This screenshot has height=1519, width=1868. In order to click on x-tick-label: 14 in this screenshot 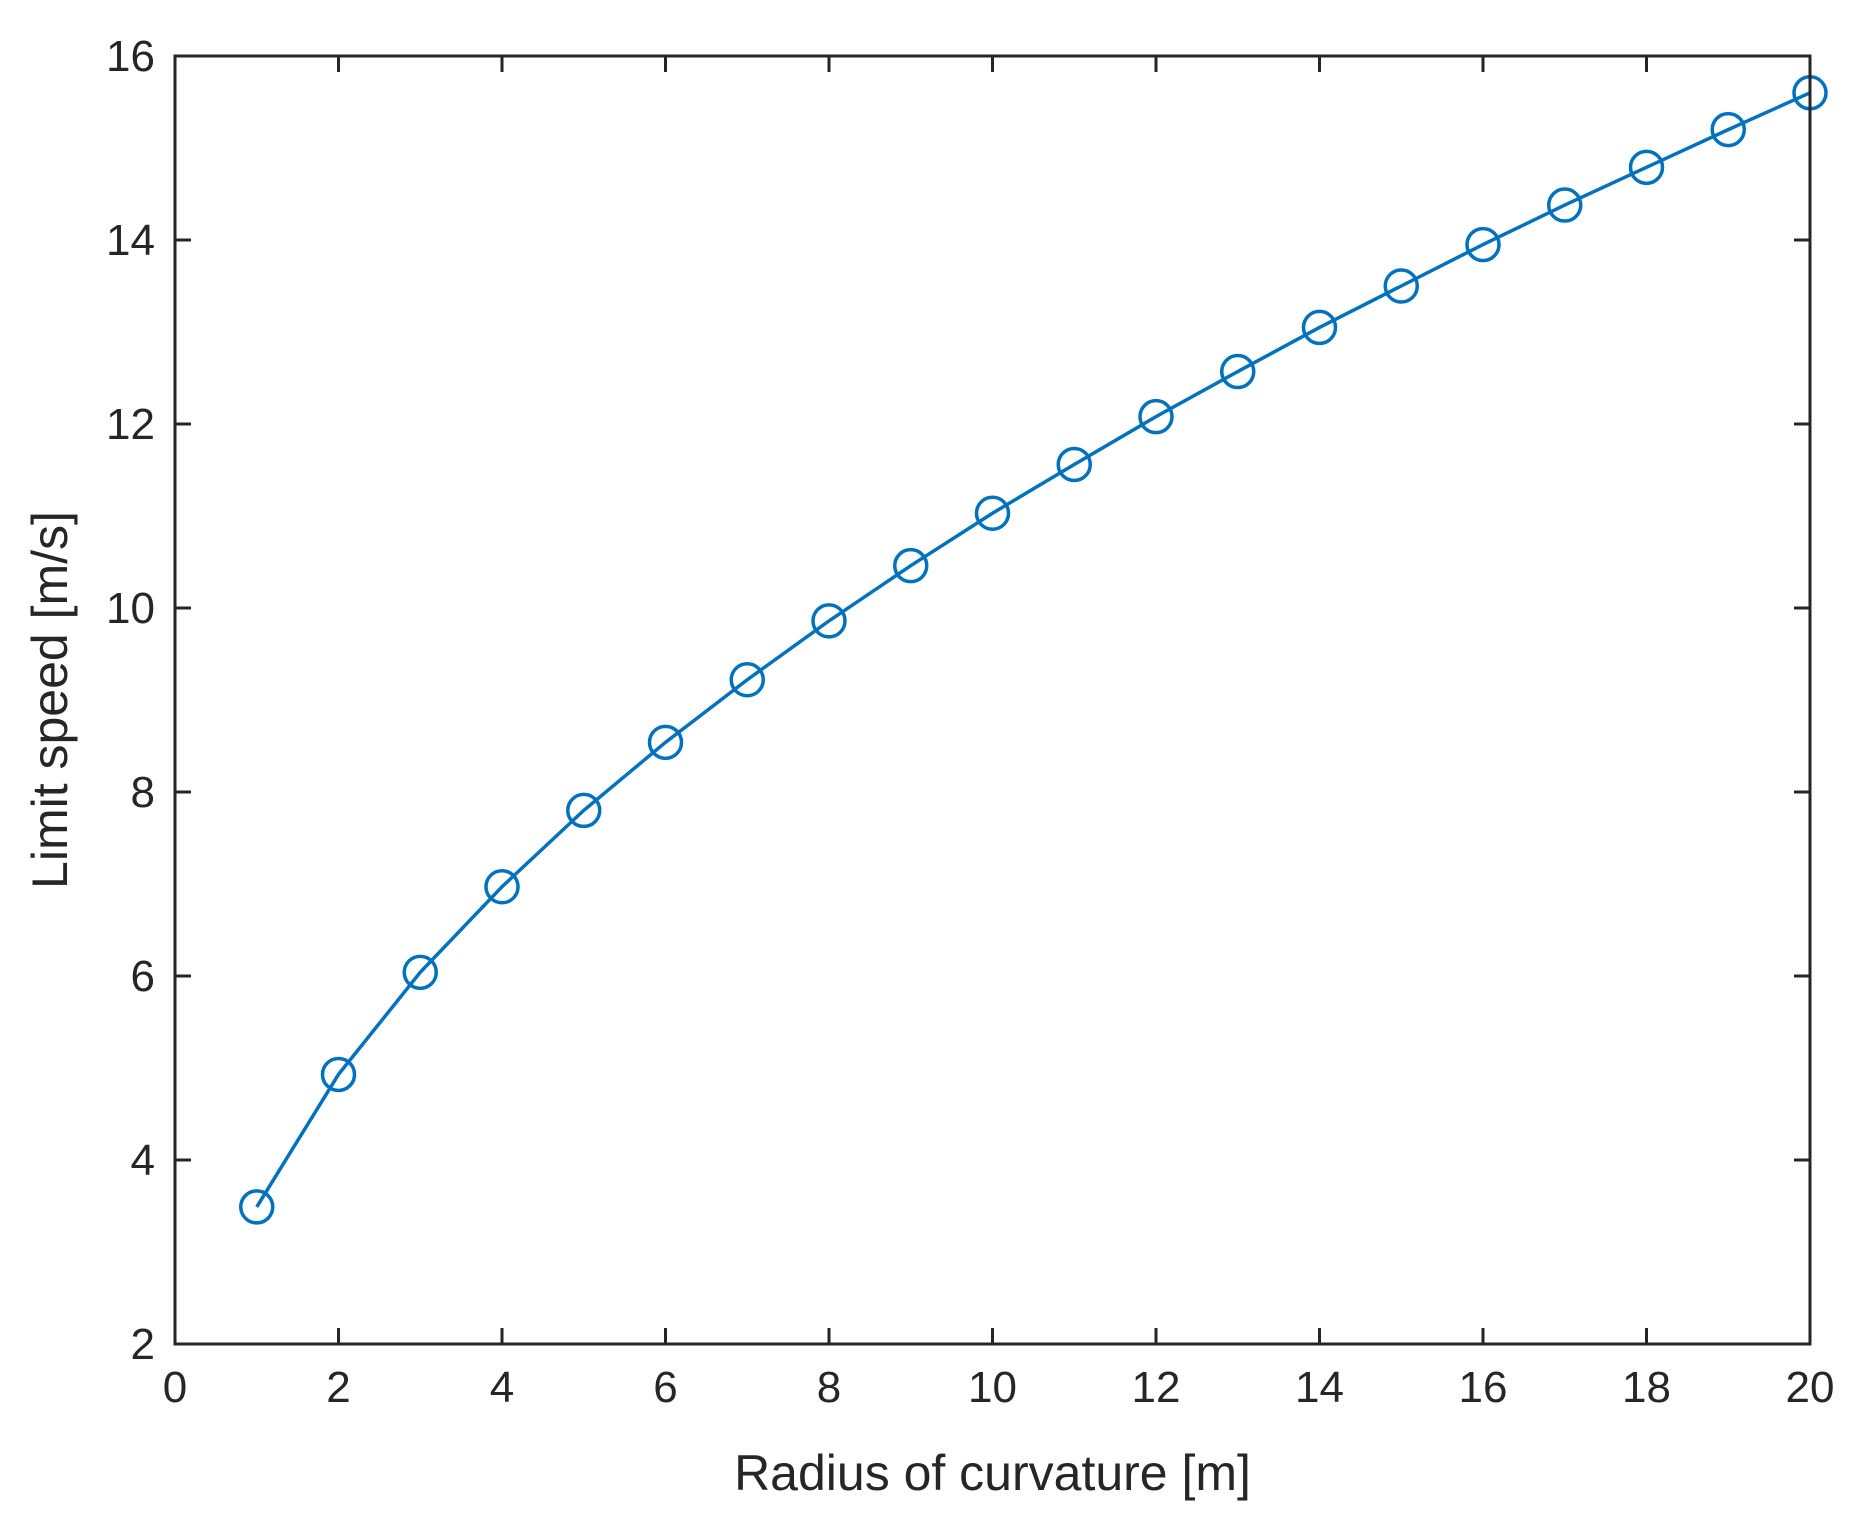, I will do `click(1319, 1387)`.